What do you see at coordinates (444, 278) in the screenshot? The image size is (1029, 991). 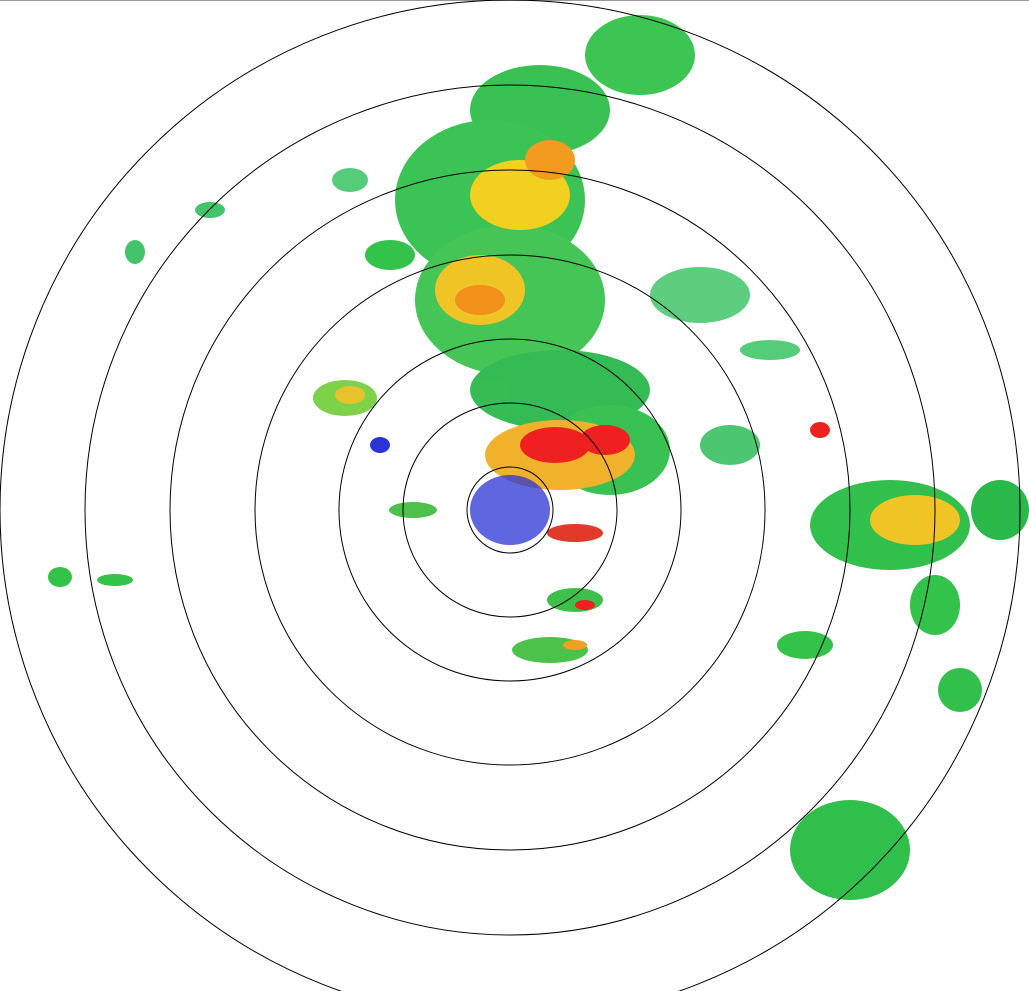 I see `echo-moderate` at bounding box center [444, 278].